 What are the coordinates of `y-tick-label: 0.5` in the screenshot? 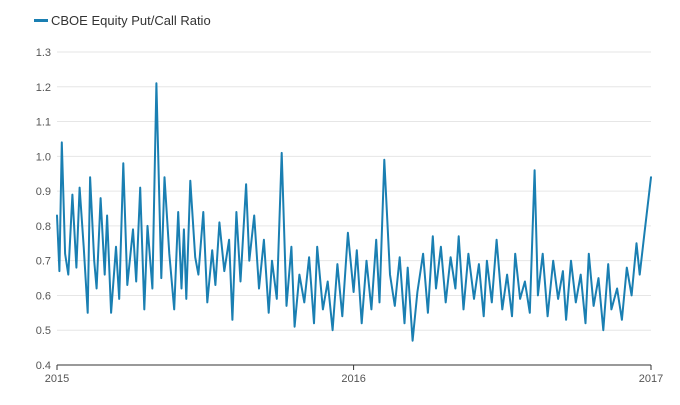 It's located at (43, 331).